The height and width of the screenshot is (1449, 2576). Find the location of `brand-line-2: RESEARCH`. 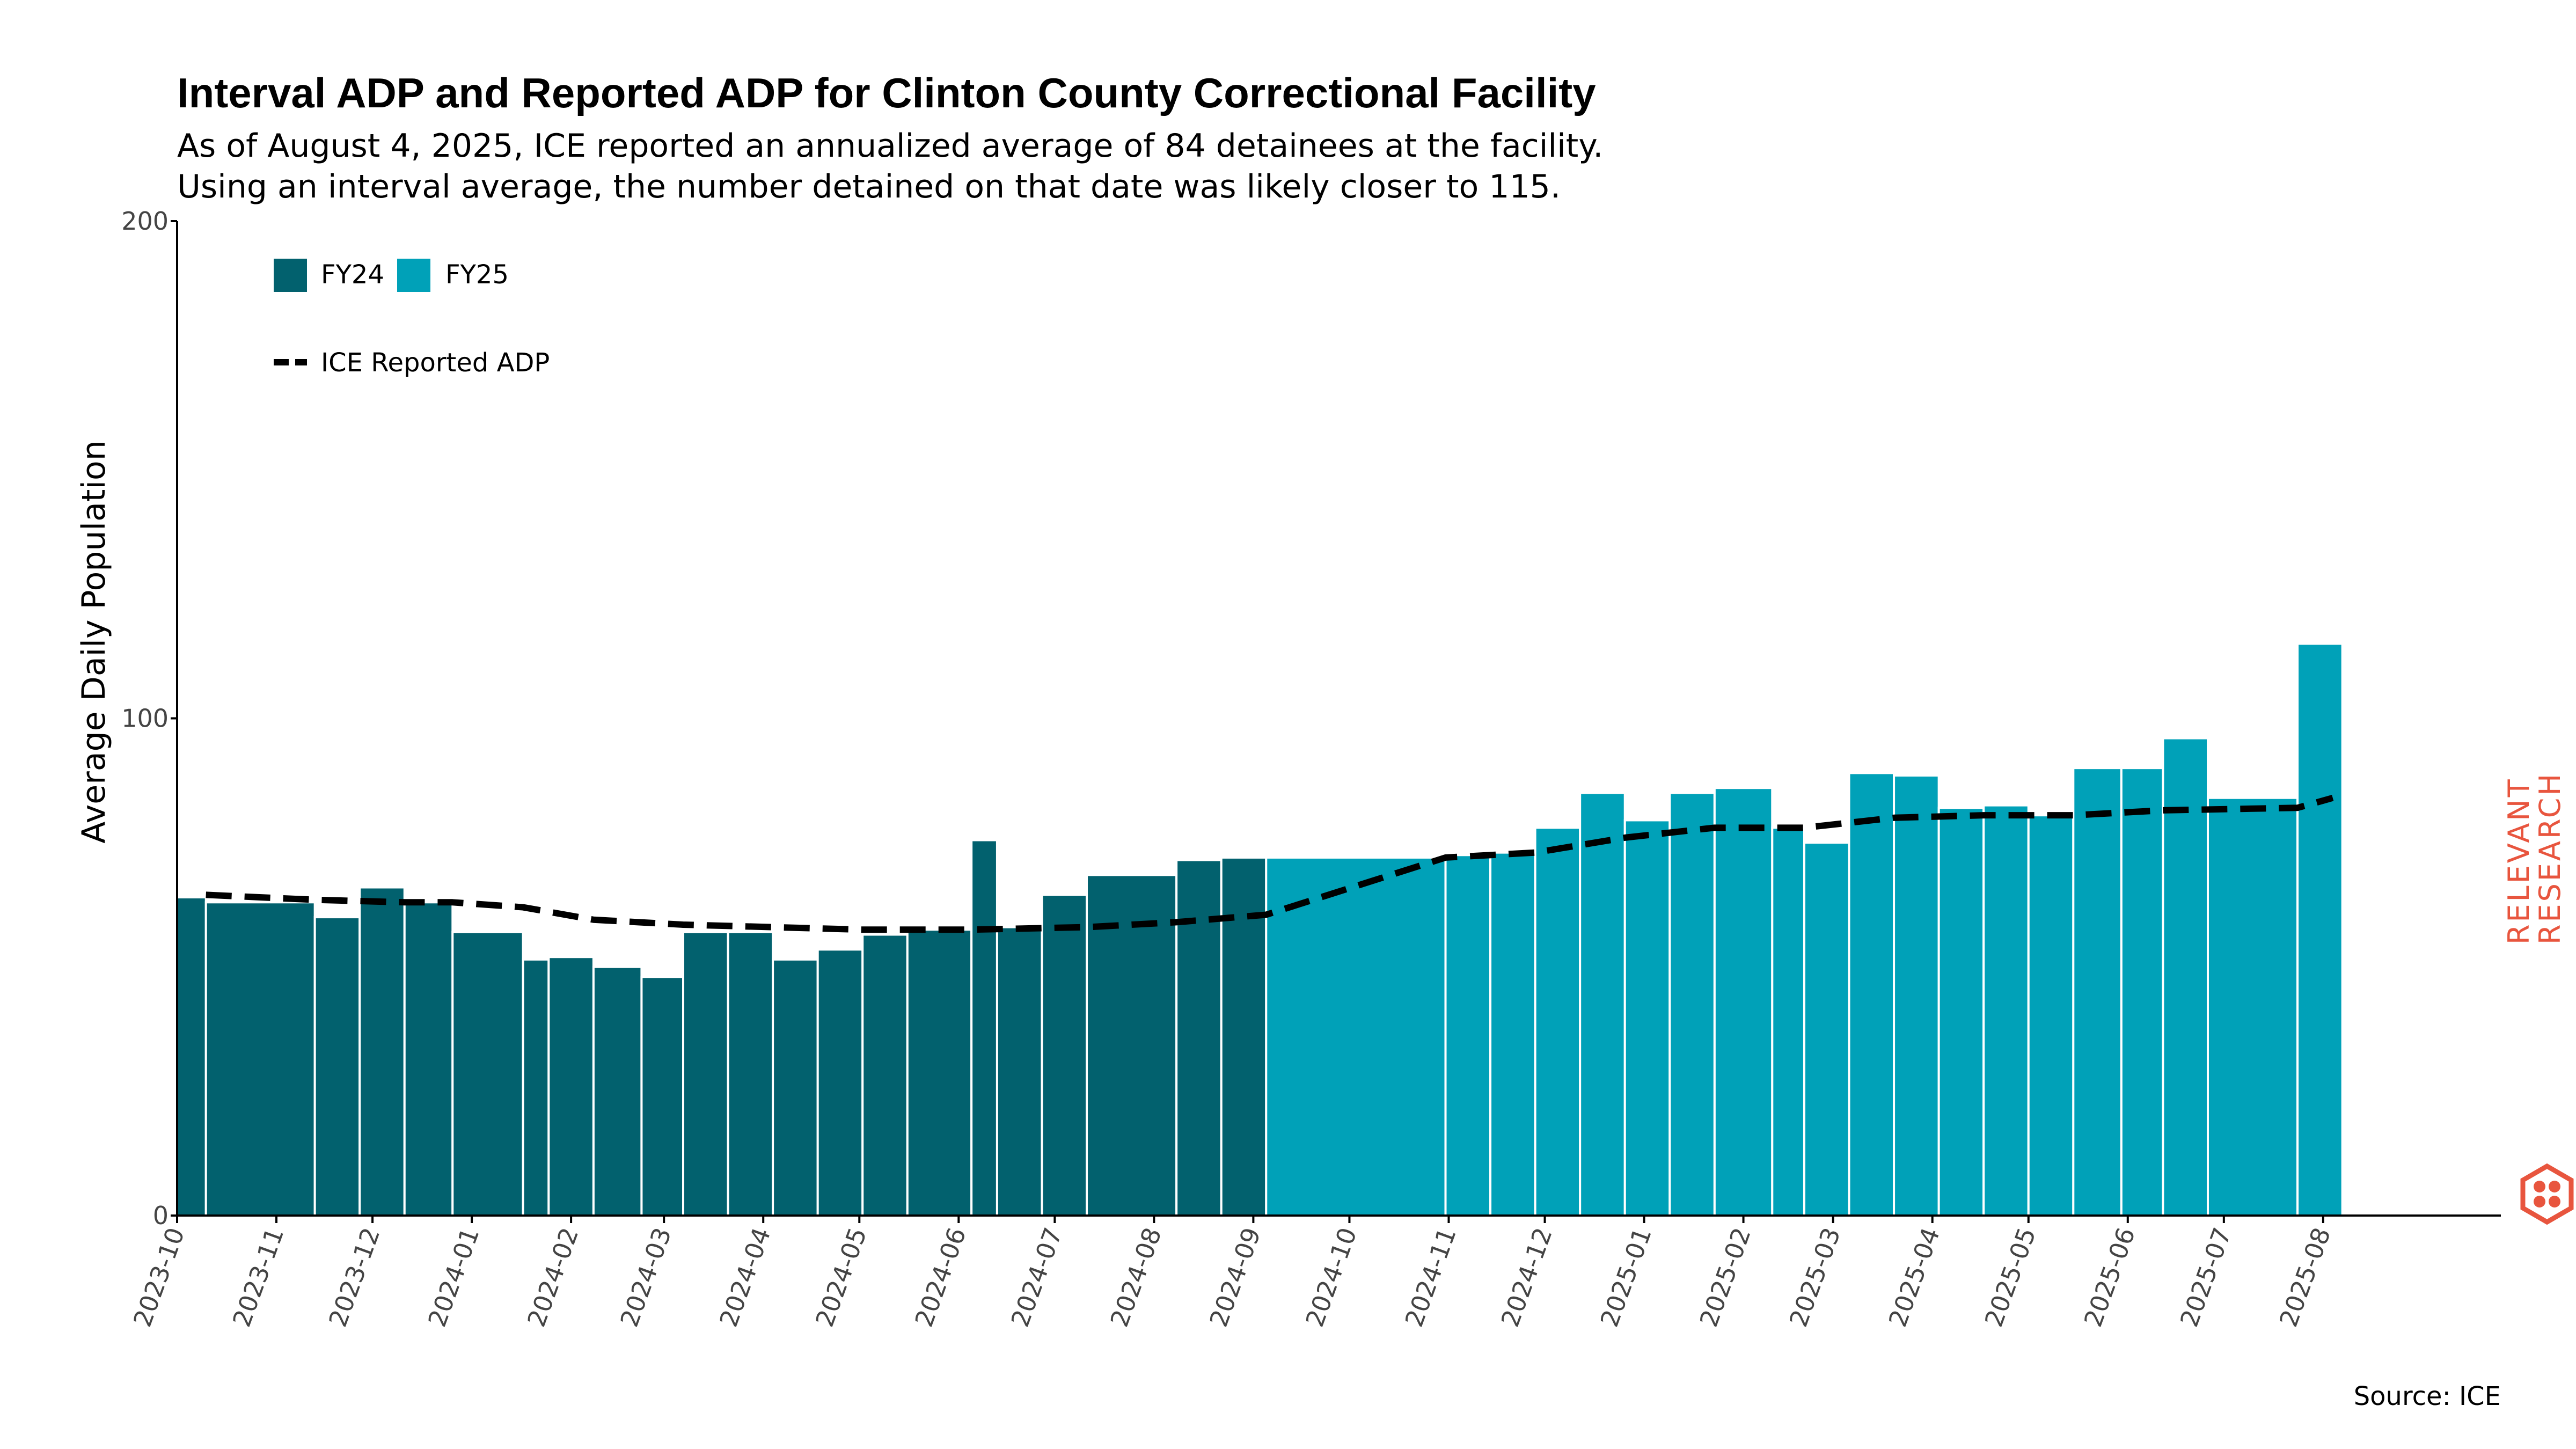

brand-line-2: RESEARCH is located at coordinates (2550, 858).